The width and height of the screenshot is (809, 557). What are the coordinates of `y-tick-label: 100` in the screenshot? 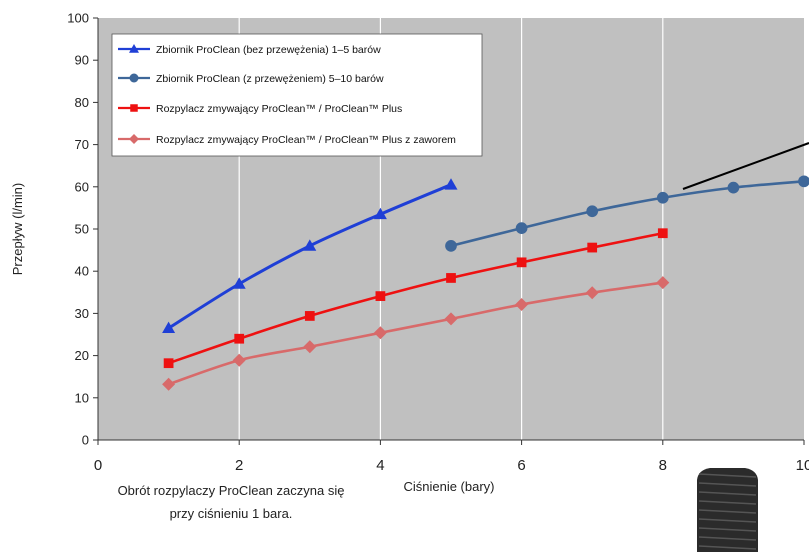 It's located at (78, 18).